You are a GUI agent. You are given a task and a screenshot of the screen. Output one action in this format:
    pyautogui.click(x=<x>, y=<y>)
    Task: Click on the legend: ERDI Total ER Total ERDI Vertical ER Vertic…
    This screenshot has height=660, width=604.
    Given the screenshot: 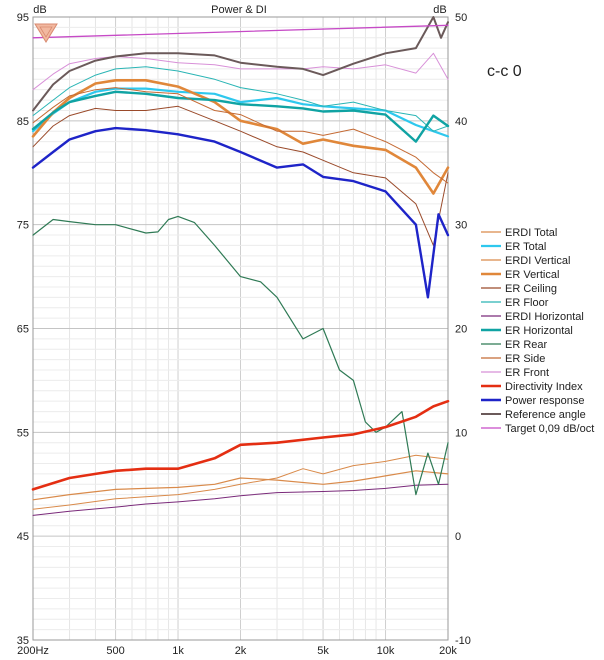 What is the action you would take?
    pyautogui.click(x=537, y=331)
    